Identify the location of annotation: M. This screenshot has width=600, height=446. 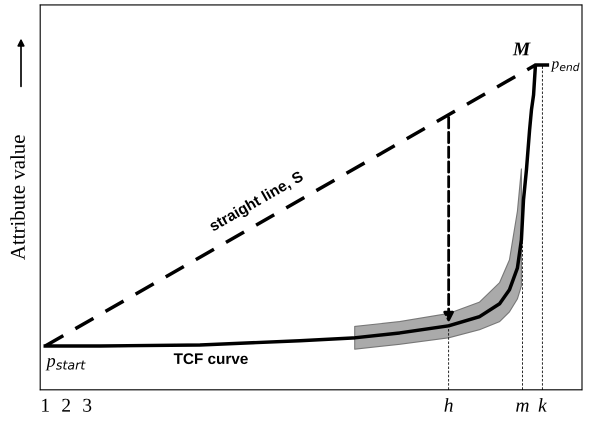
(521, 49).